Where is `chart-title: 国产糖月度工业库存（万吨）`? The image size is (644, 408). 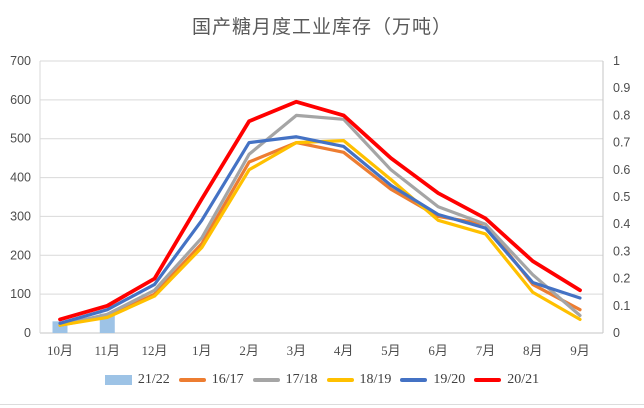 chart-title: 国产糖月度工业库存（万吨） is located at coordinates (321, 27).